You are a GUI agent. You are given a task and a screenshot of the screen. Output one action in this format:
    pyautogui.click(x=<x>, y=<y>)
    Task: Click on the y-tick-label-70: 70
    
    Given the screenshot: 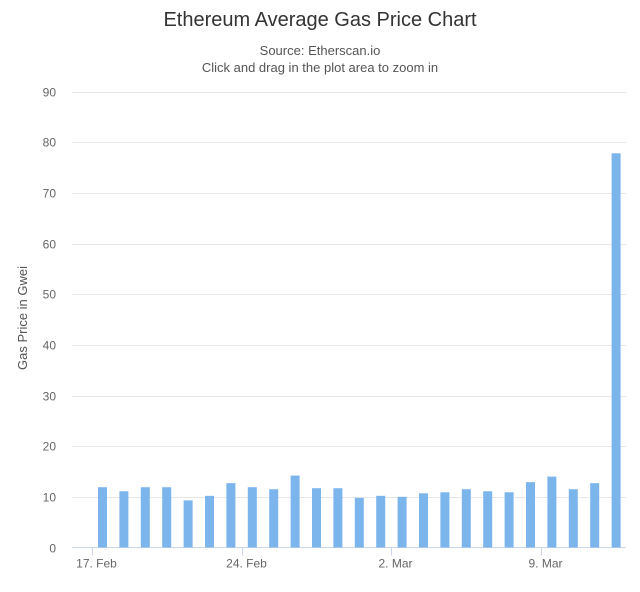 What is the action you would take?
    pyautogui.click(x=50, y=194)
    